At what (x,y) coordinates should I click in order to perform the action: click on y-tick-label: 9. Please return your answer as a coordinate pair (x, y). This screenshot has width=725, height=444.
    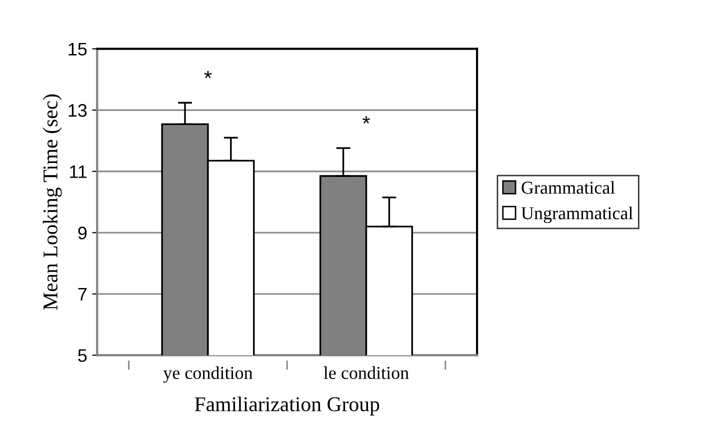
    Looking at the image, I should click on (82, 233).